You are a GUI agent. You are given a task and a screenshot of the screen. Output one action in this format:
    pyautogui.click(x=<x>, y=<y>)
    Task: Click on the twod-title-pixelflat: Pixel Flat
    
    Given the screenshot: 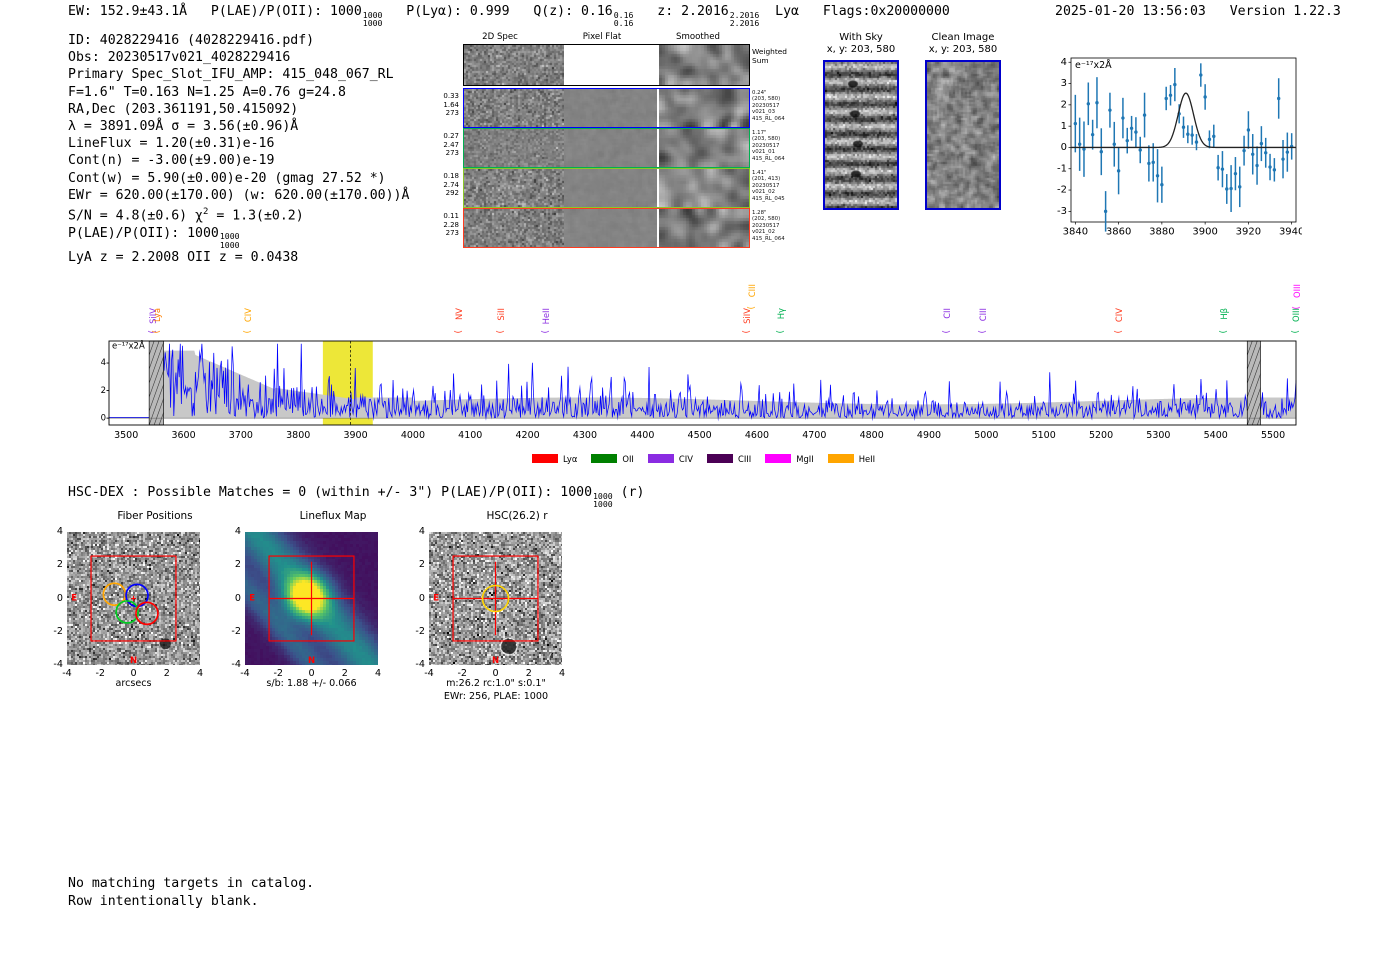 What is the action you would take?
    pyautogui.click(x=602, y=37)
    